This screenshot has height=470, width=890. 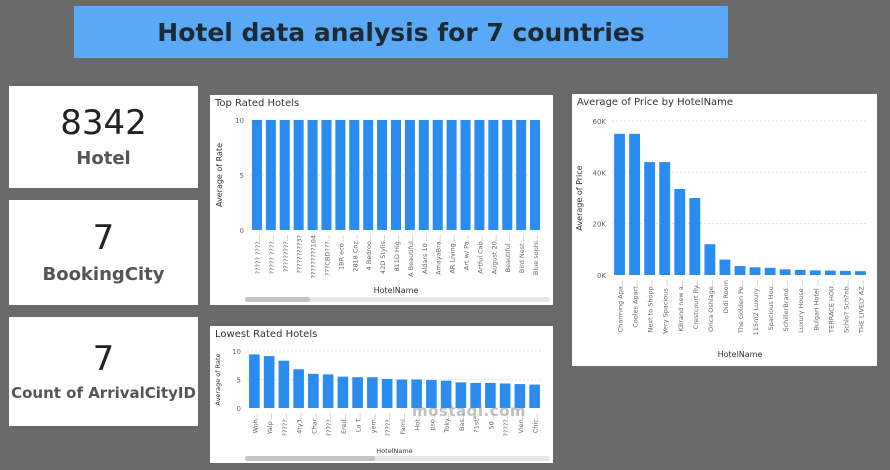 I want to click on arrival-city-value: 7, so click(x=103, y=358).